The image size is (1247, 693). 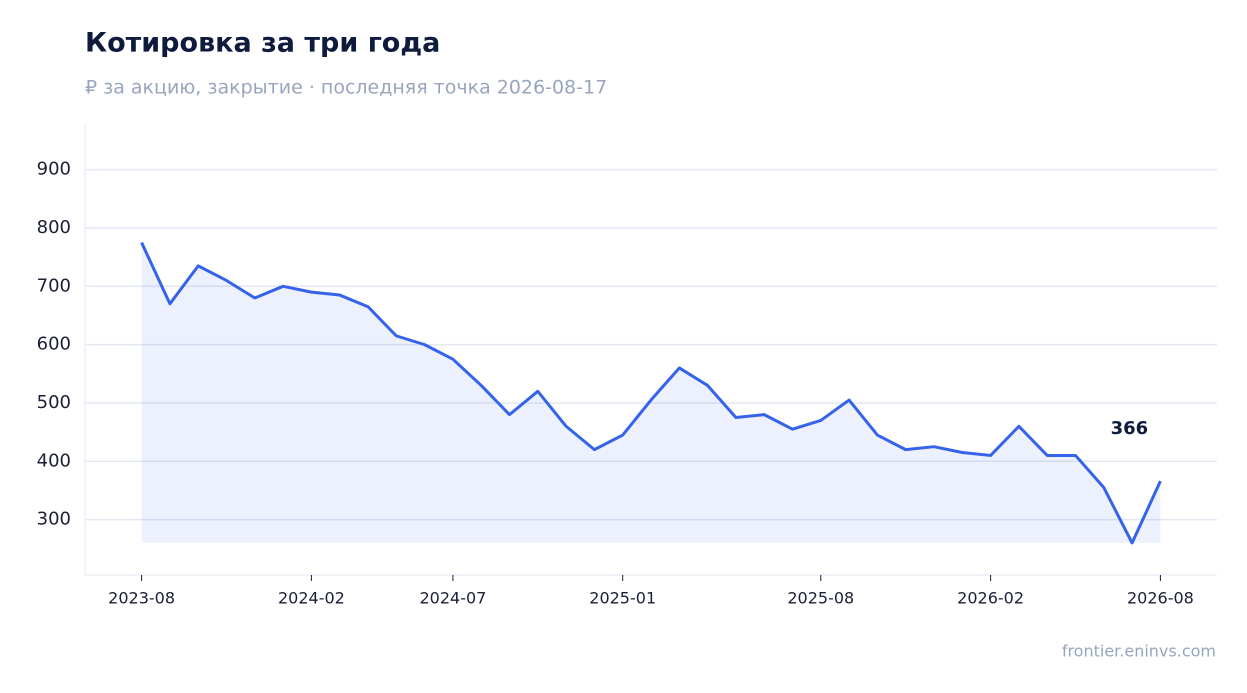 I want to click on x-tick-label: 2026-02, so click(x=990, y=598).